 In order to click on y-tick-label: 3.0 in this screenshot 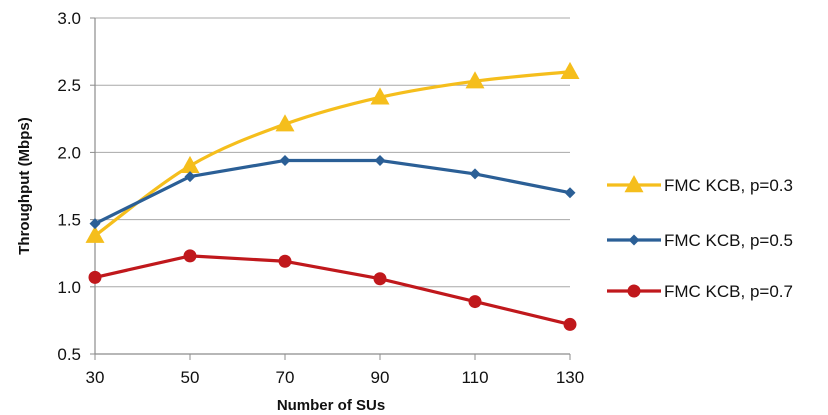, I will do `click(69, 18)`.